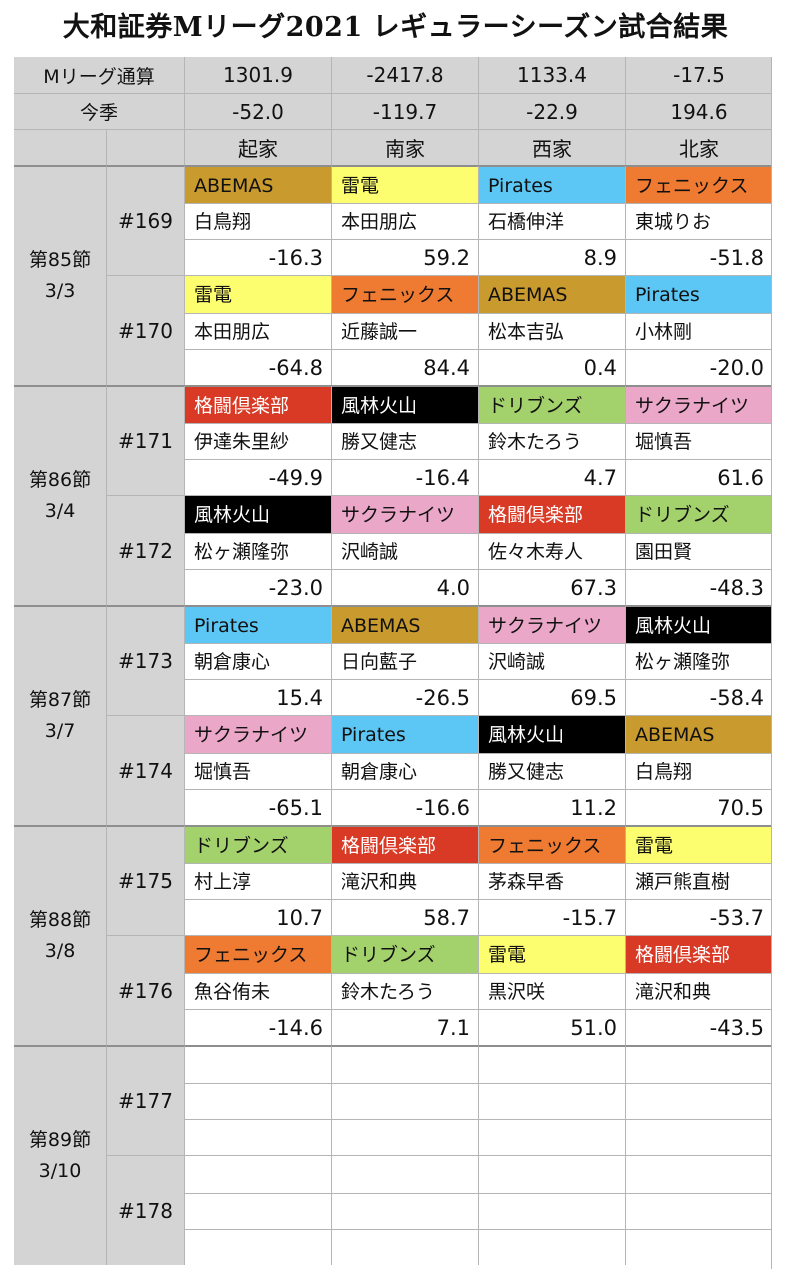 This screenshot has height=1269, width=791. What do you see at coordinates (698, 257) in the screenshot?
I see `score-value: -51.8` at bounding box center [698, 257].